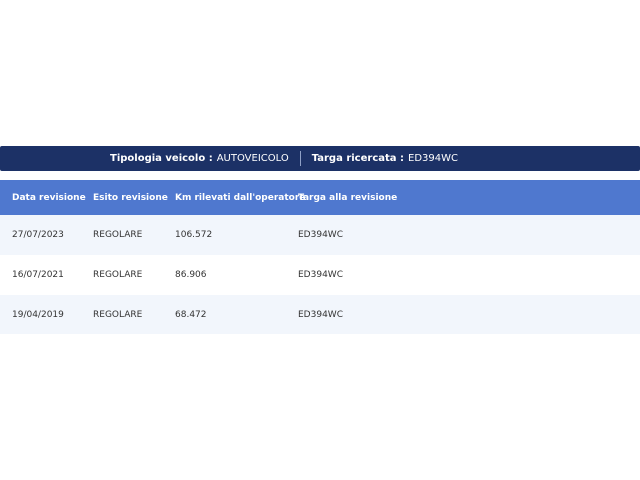  What do you see at coordinates (358, 158) in the screenshot?
I see `plate-label: Targa ricercata :` at bounding box center [358, 158].